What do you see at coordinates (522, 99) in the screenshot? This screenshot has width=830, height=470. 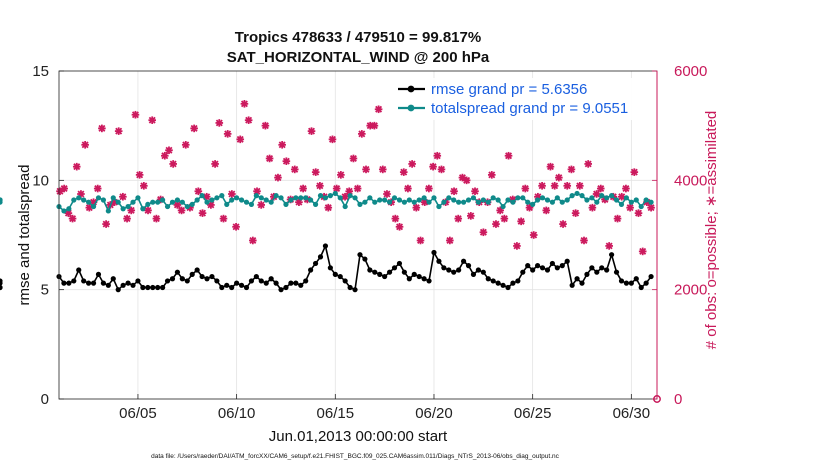 I see `legend-background` at bounding box center [522, 99].